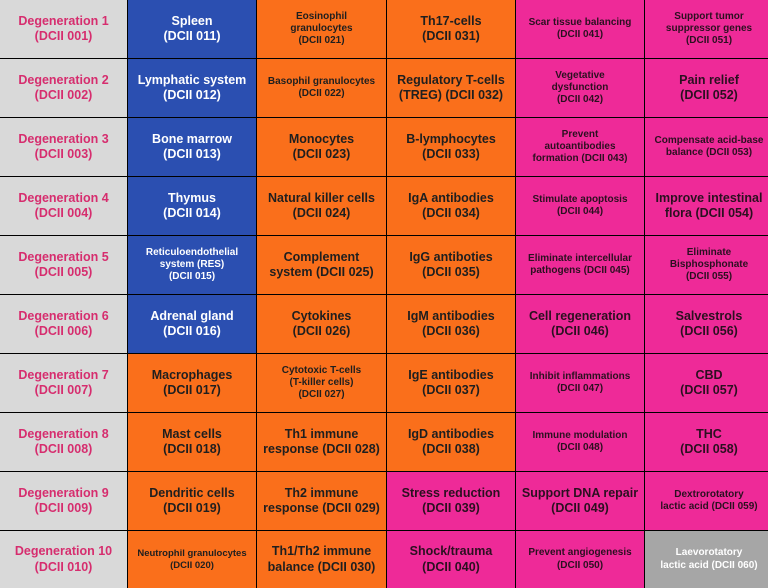  Describe the element at coordinates (63, 331) in the screenshot. I see `cell-text-line: (DCII 006)` at that location.